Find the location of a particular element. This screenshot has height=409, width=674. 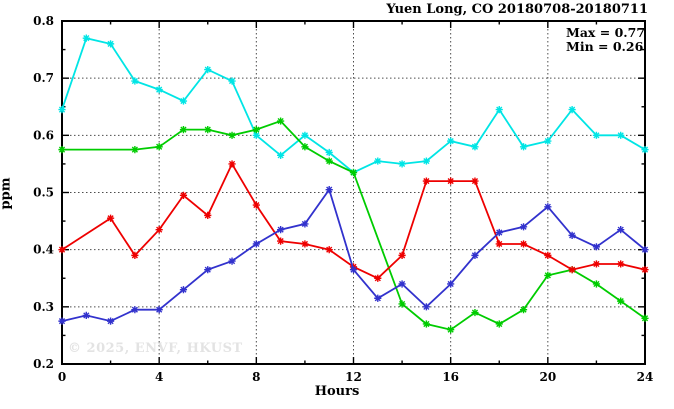

y-axis-label: ppm is located at coordinates (7, 193).